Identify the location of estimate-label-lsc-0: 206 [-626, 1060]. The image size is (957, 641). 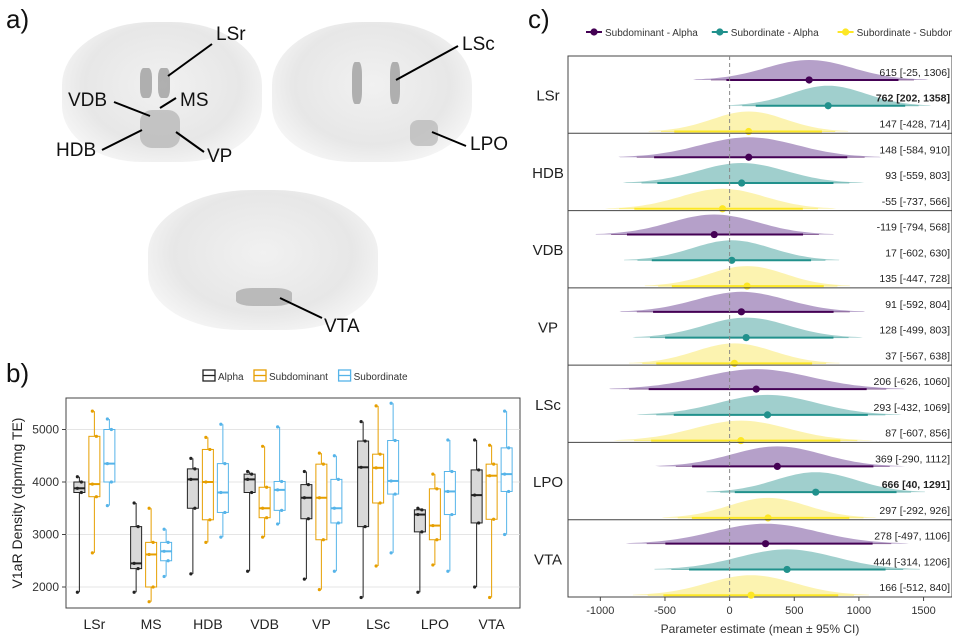
(912, 382).